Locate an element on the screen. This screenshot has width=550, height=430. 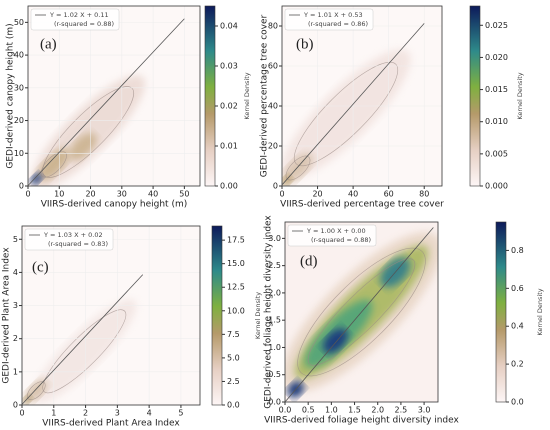
x-tick-label: 0.0 is located at coordinates (285, 410).